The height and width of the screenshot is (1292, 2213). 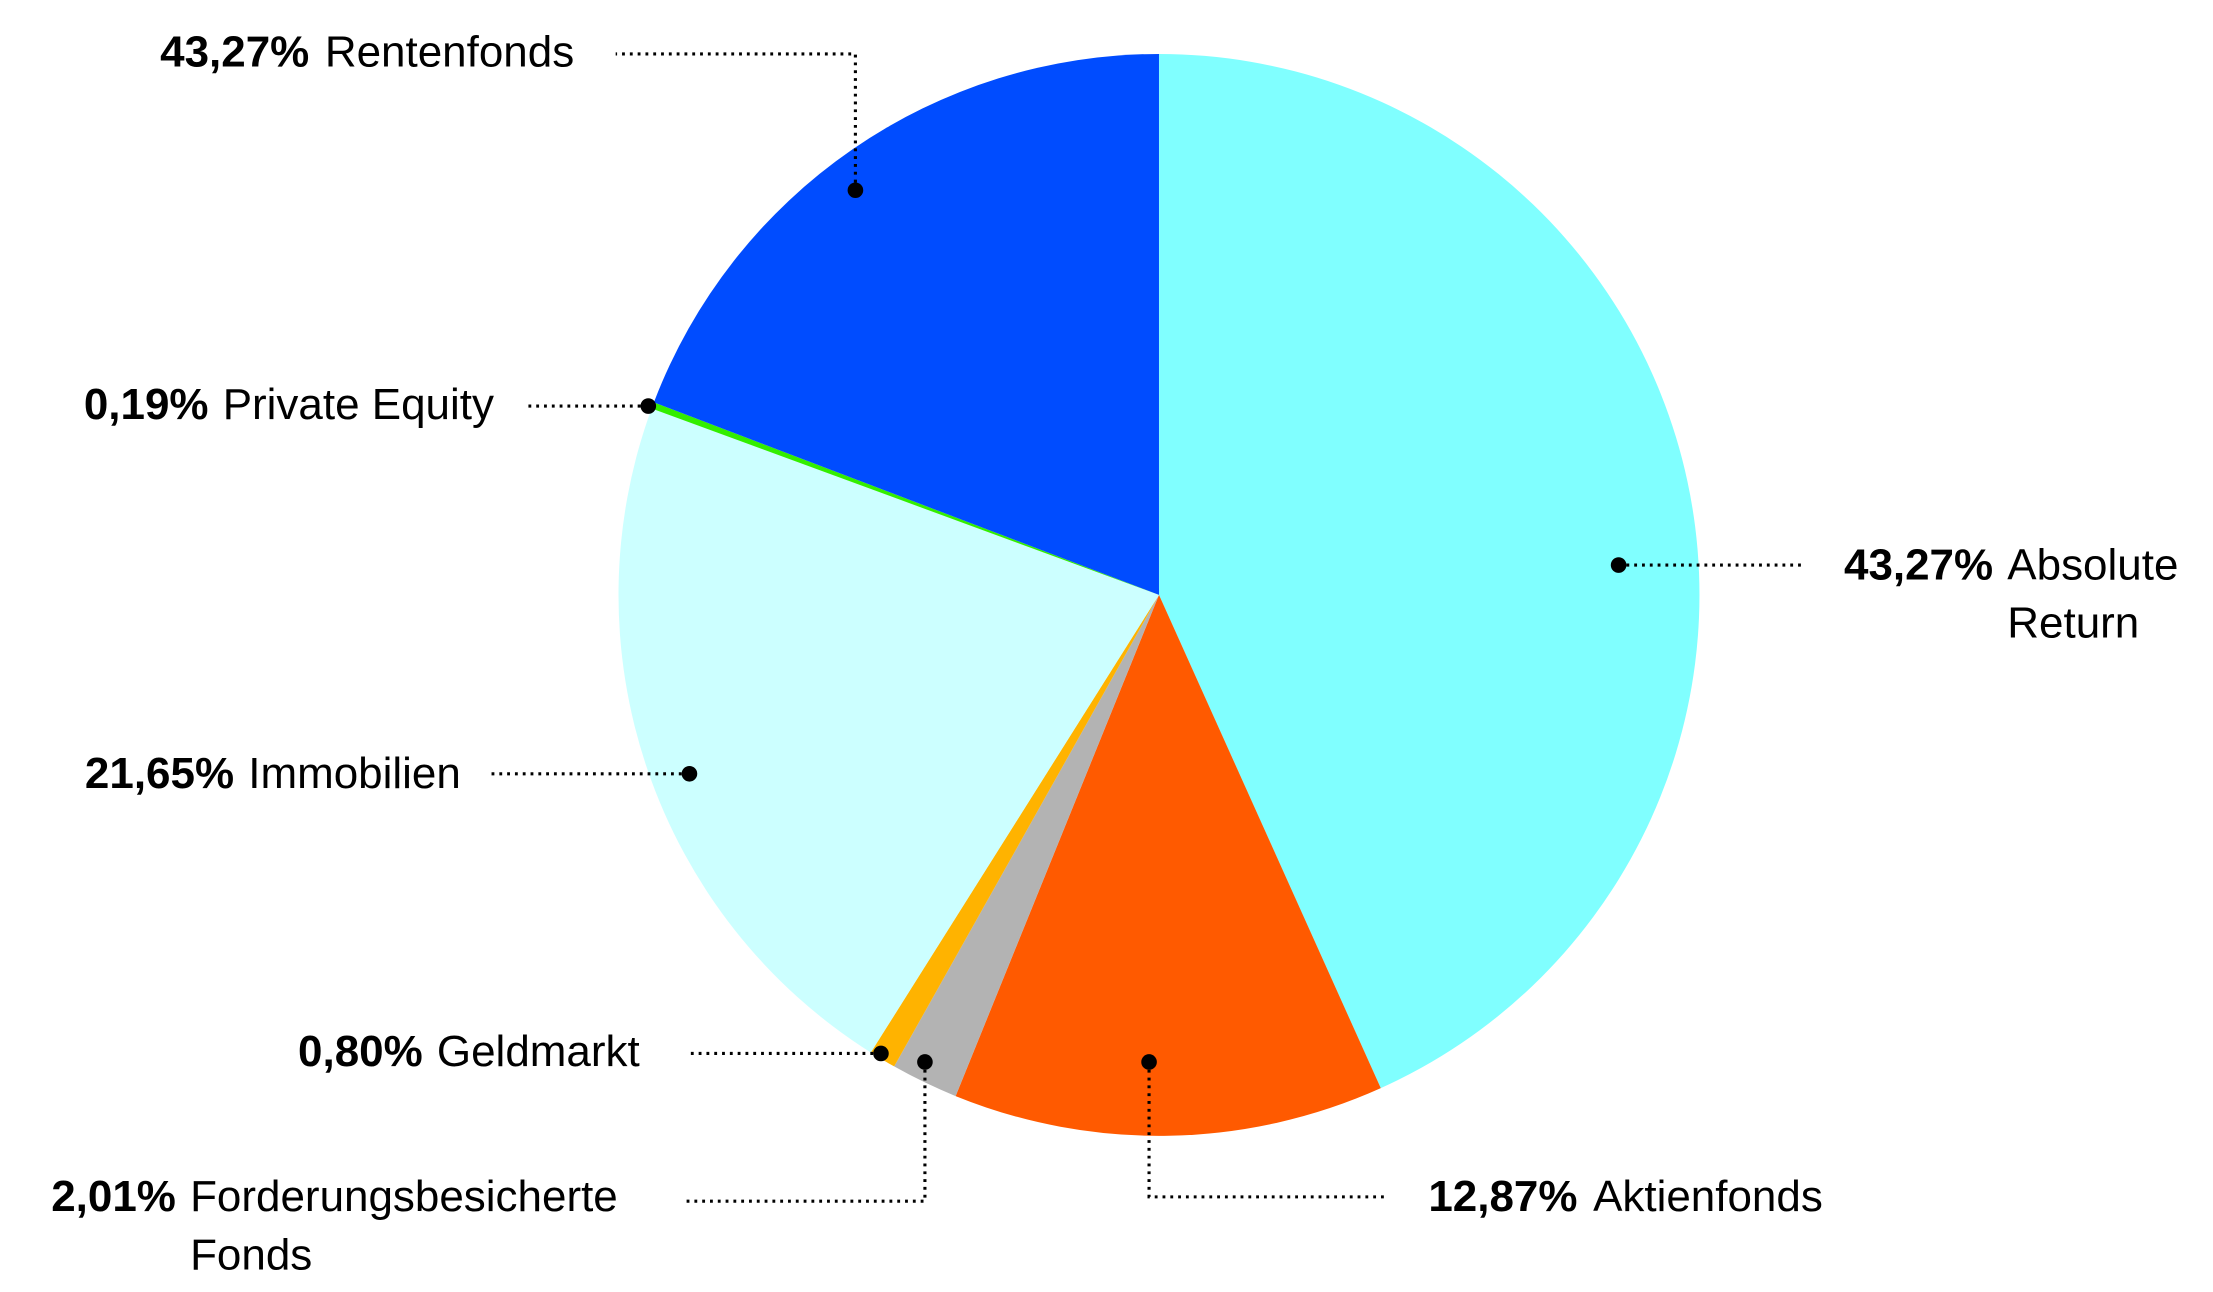 I want to click on data-label-percent: 21,65%, so click(x=159, y=773).